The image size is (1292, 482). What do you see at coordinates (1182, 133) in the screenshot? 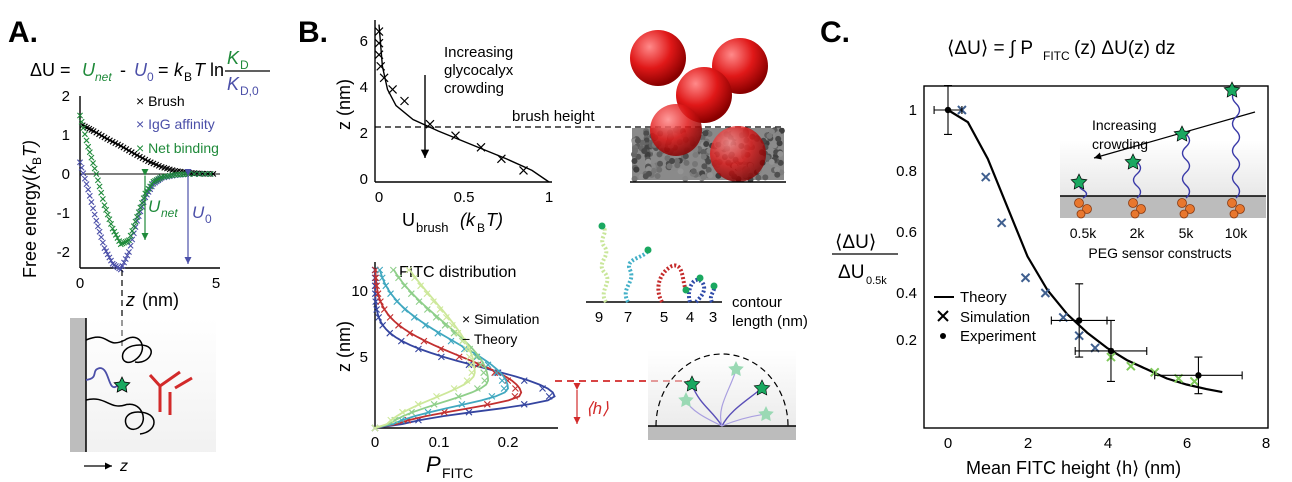
I see `fitc-star-icon` at bounding box center [1182, 133].